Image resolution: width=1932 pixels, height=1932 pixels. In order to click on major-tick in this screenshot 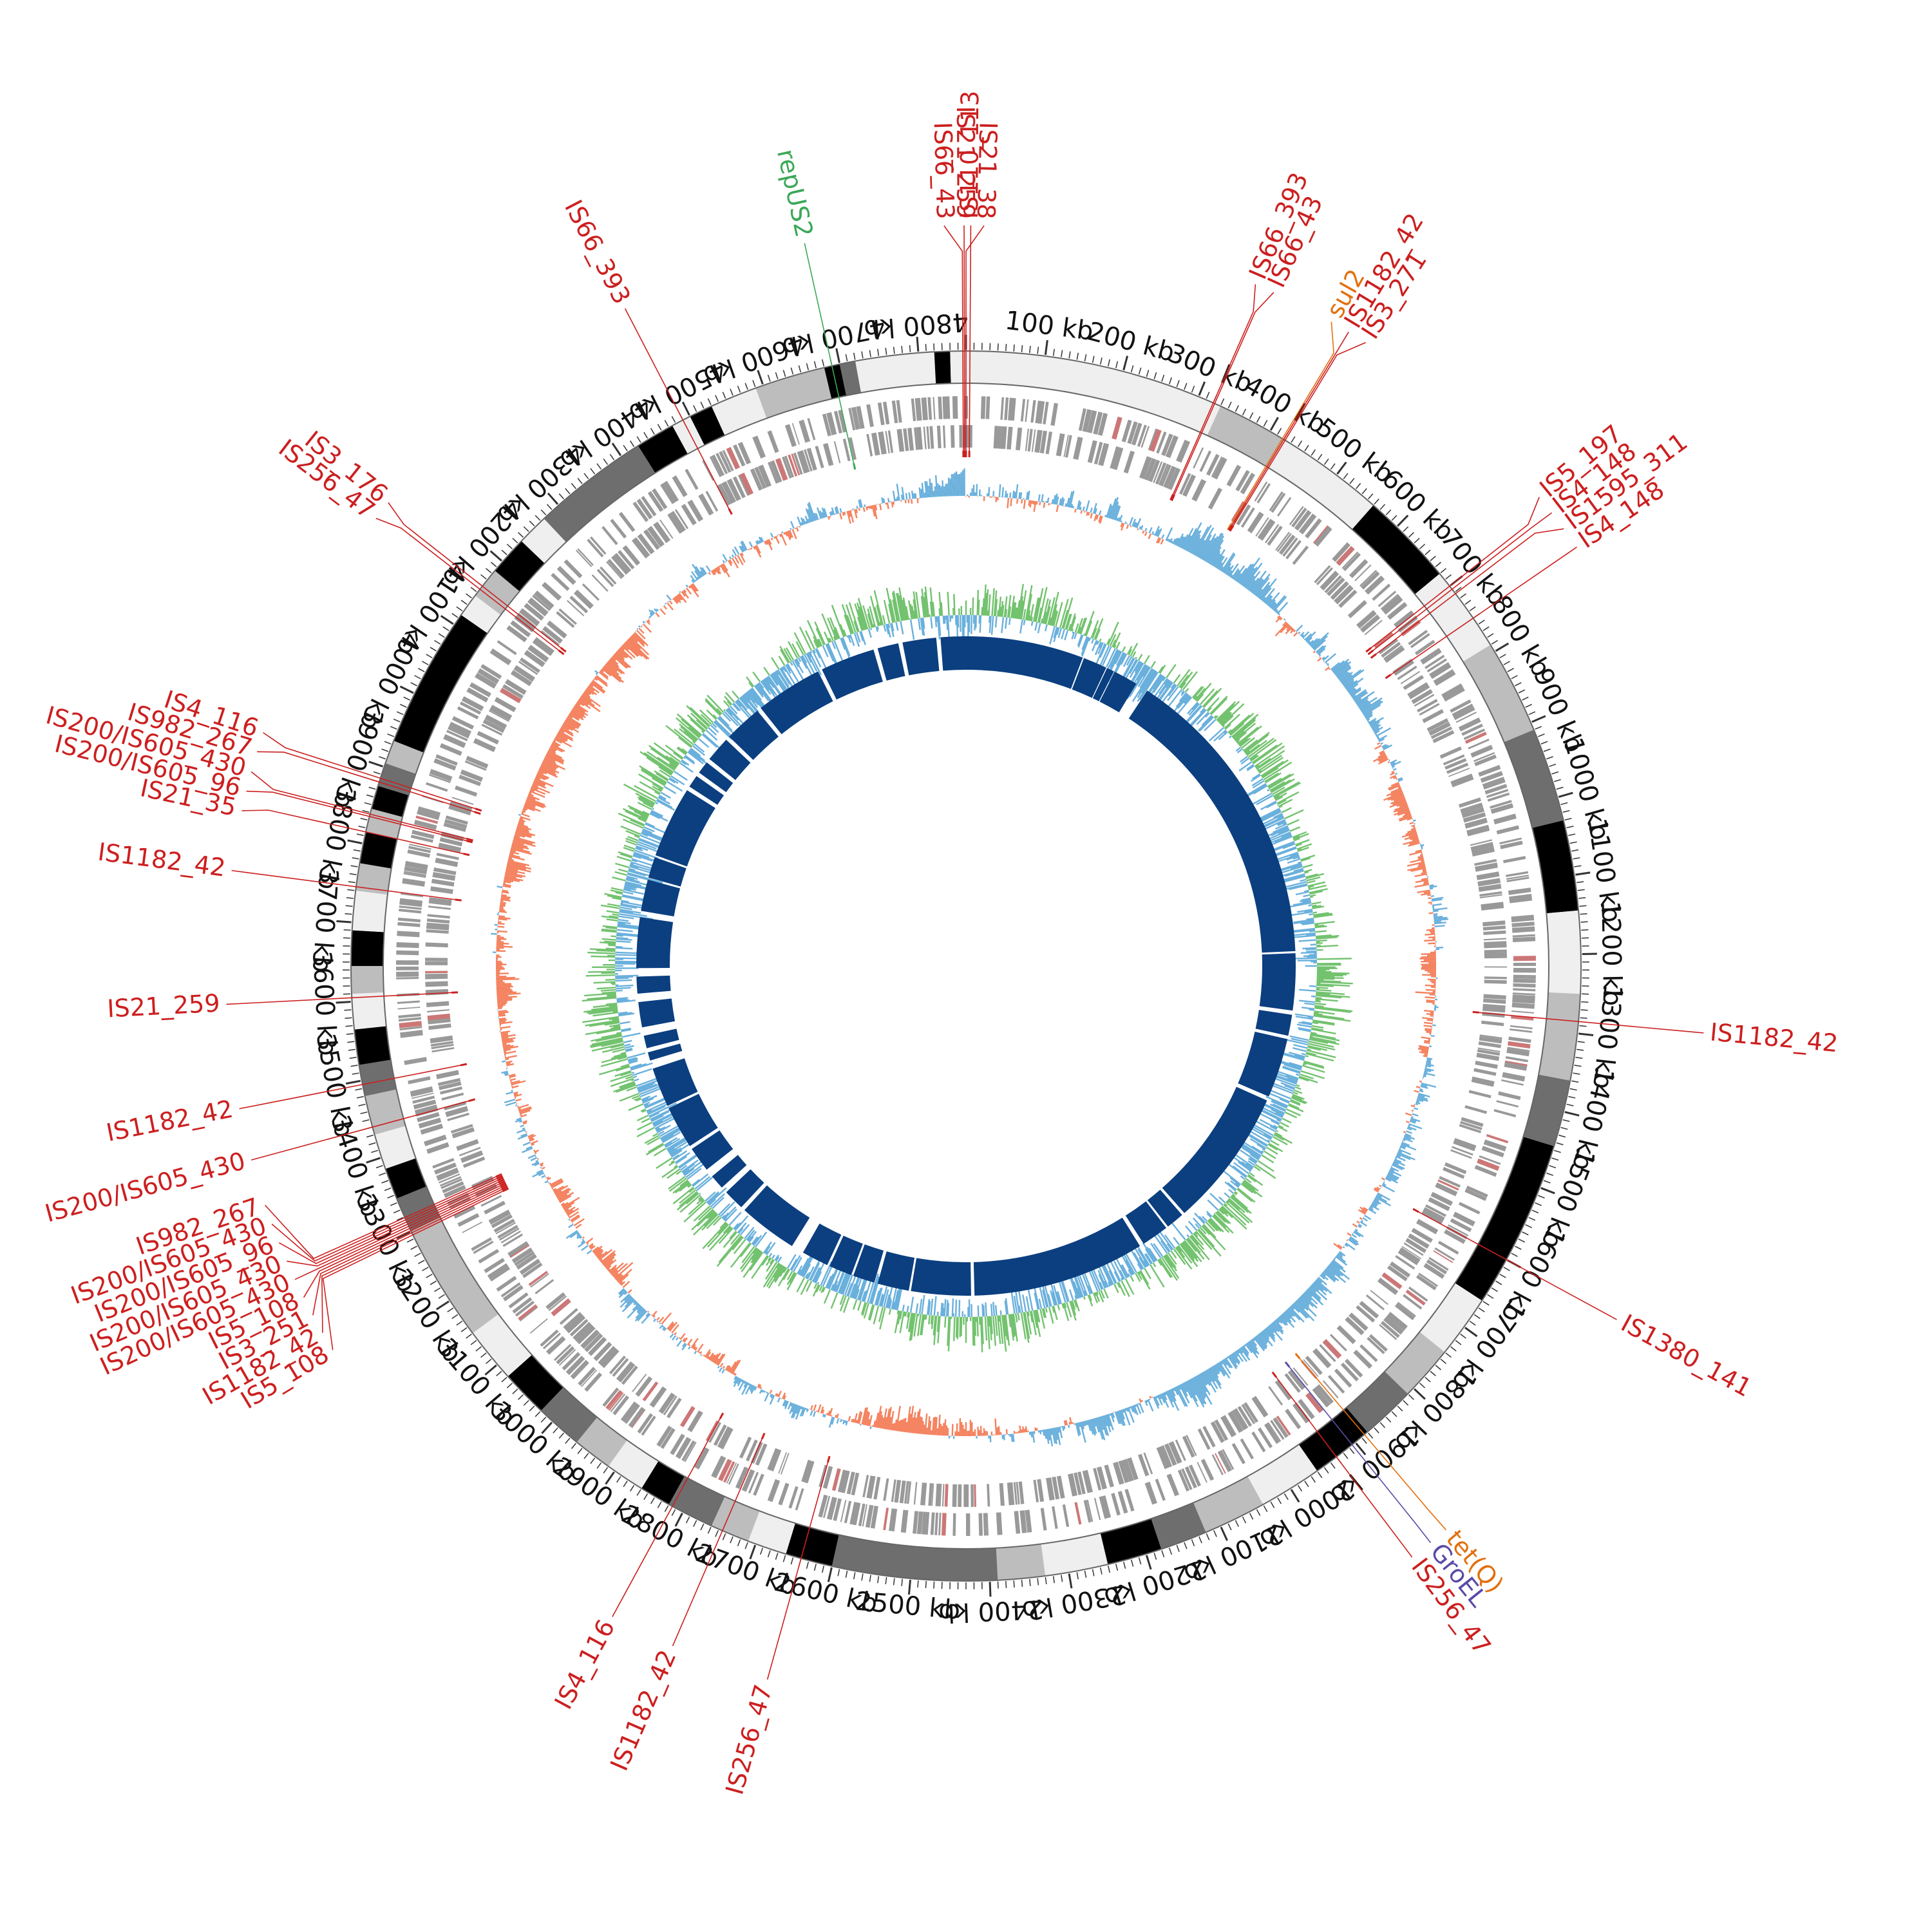, I will do `click(1295, 1496)`.